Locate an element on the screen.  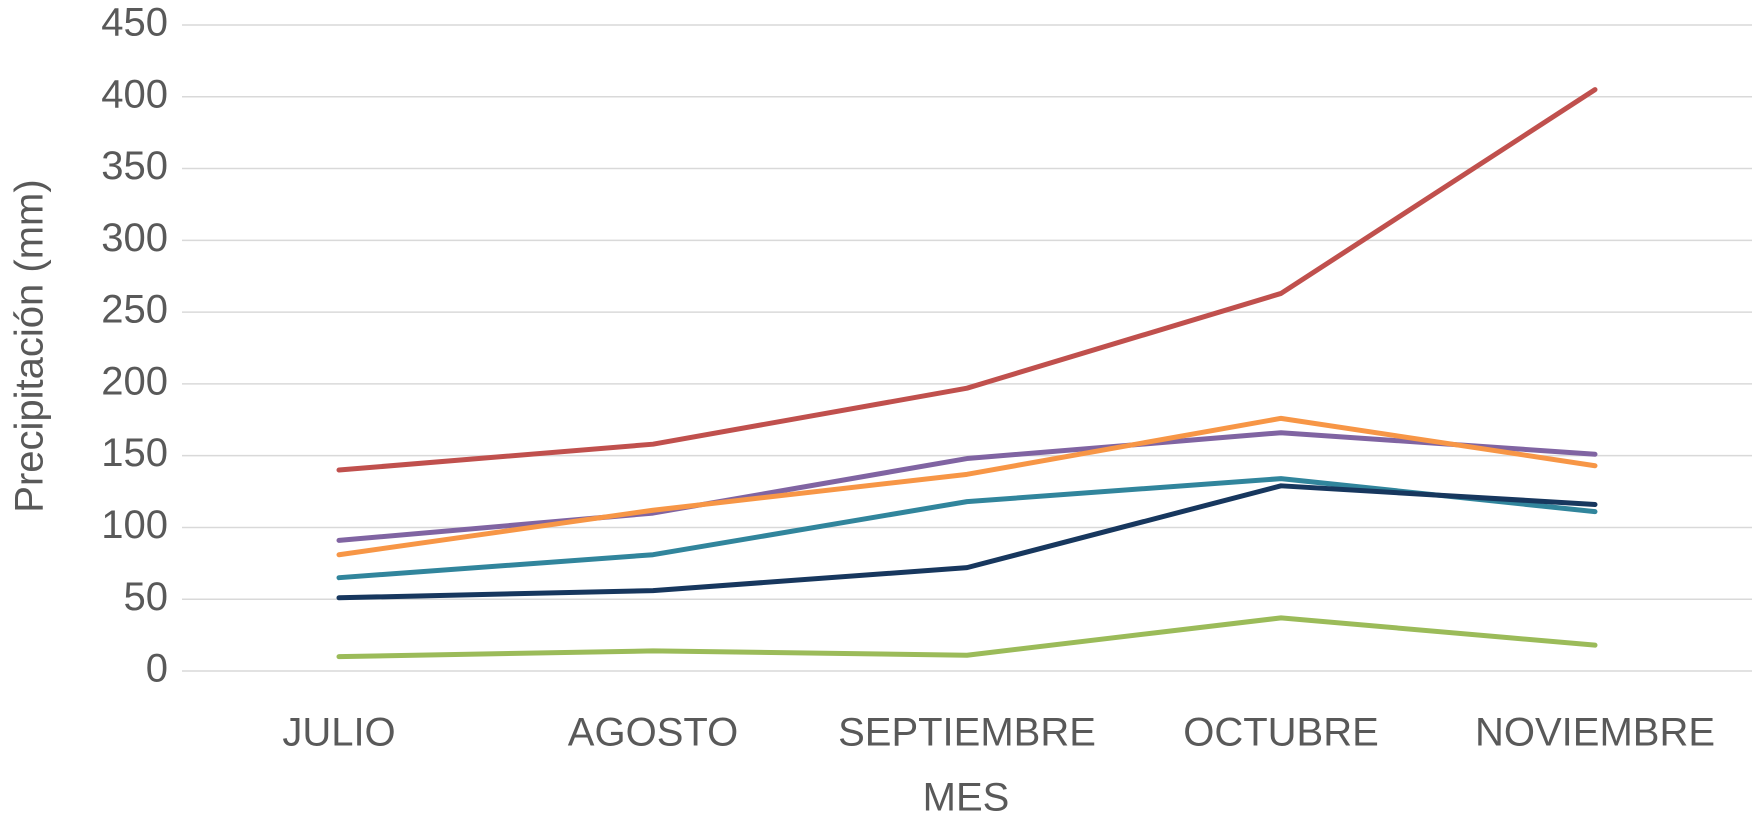
x-axis-title: MES is located at coordinates (966, 798).